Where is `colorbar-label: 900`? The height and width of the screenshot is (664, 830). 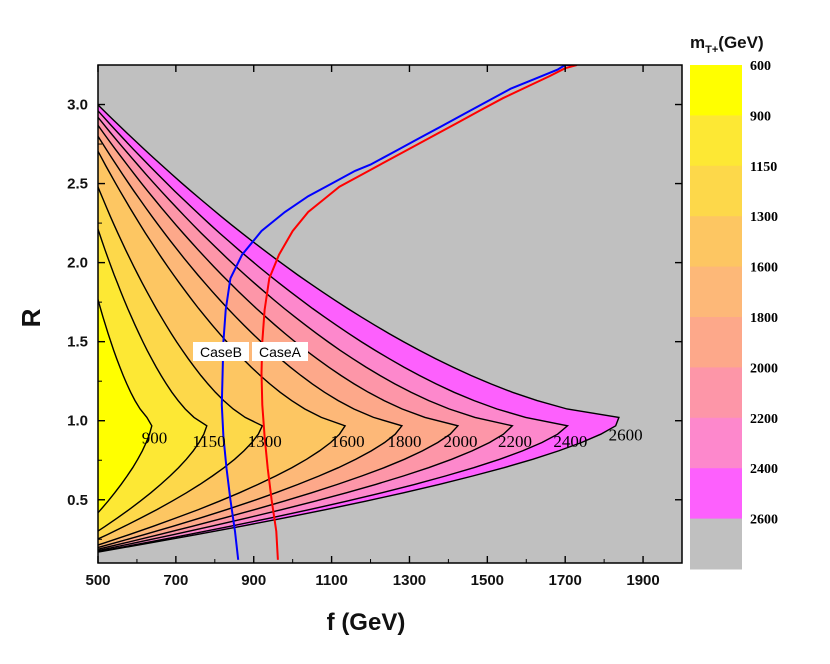
colorbar-label: 900 is located at coordinates (760, 116).